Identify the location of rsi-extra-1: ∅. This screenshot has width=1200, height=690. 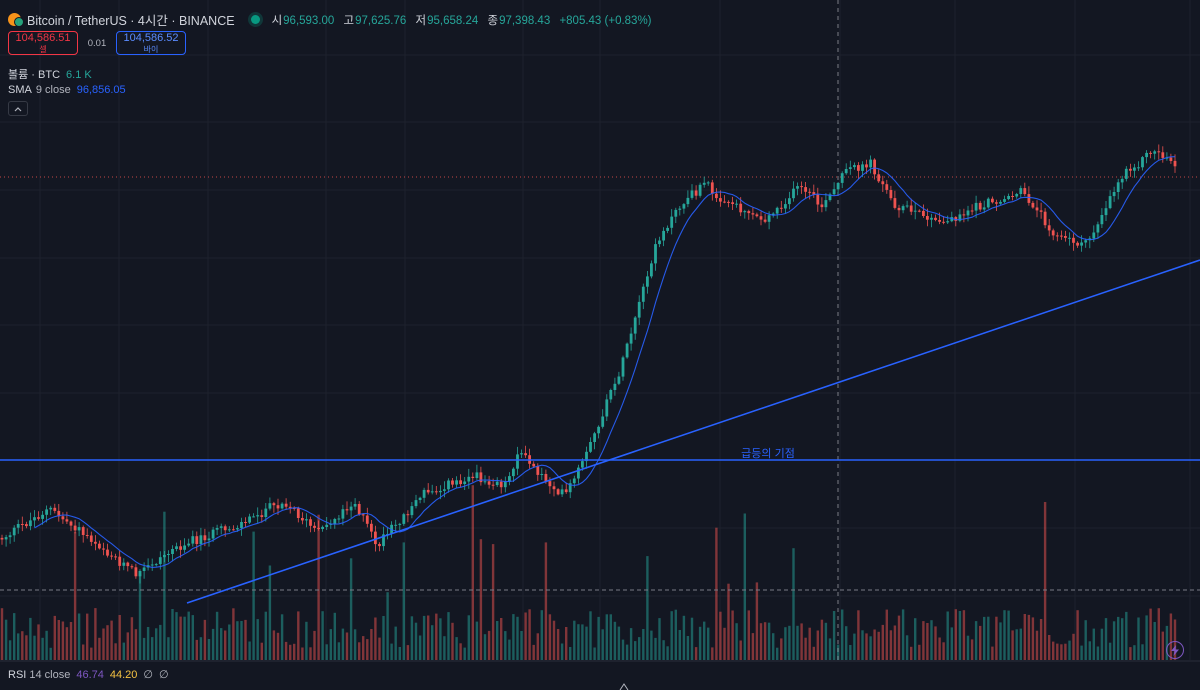
(148, 675).